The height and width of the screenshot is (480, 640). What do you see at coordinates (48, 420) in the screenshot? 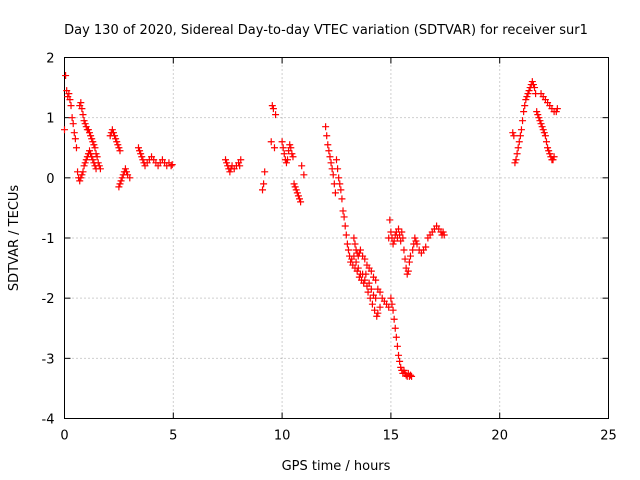
I see `y-tick-label: -4` at bounding box center [48, 420].